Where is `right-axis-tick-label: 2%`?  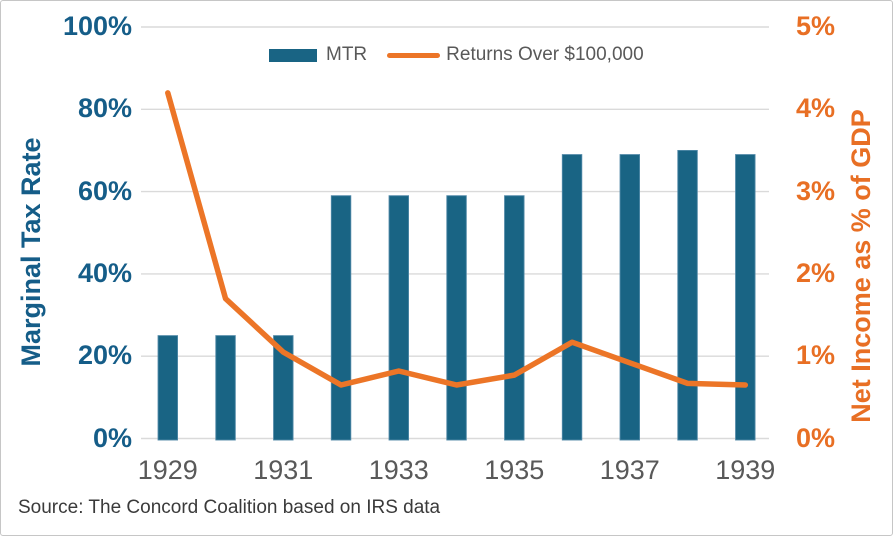 right-axis-tick-label: 2% is located at coordinates (816, 272).